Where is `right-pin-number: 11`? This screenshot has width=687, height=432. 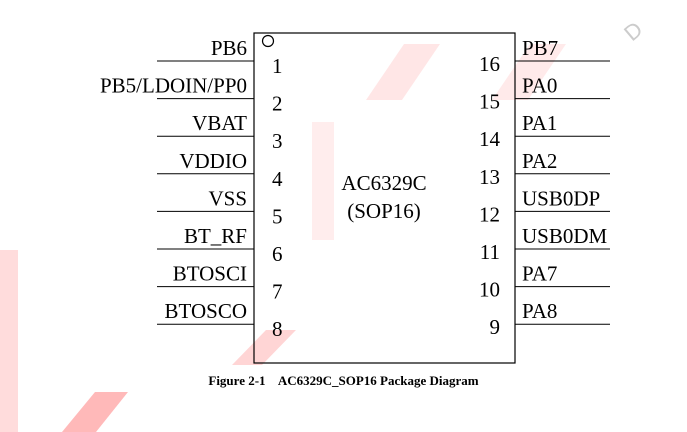 right-pin-number: 11 is located at coordinates (490, 252).